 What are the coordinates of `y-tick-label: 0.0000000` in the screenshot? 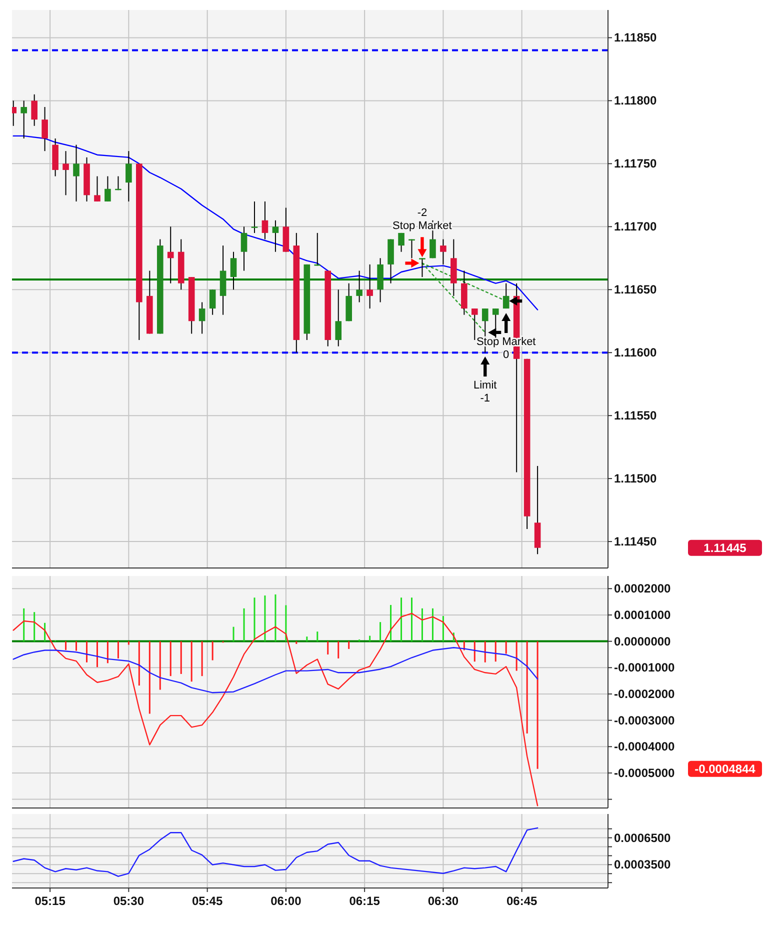 It's located at (643, 641).